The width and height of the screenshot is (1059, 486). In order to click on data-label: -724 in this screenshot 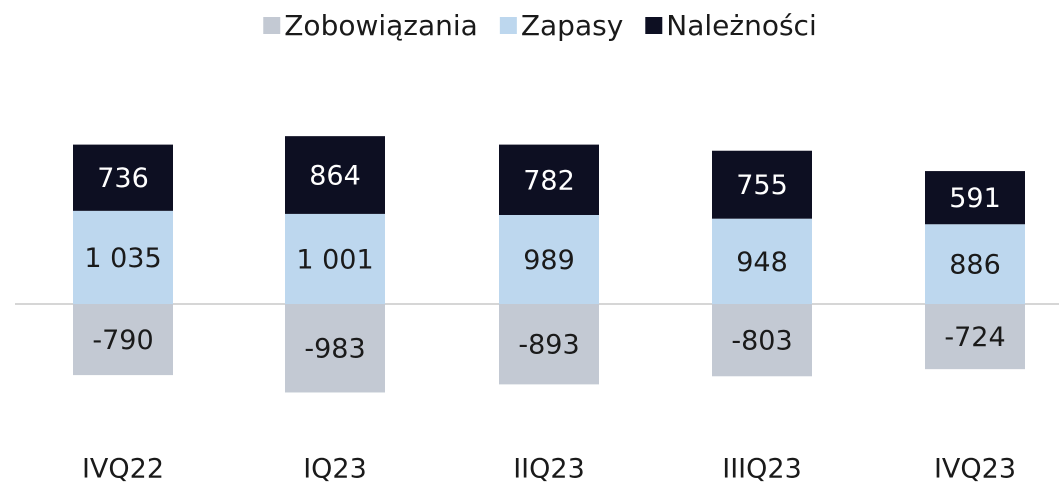, I will do `click(974, 337)`.